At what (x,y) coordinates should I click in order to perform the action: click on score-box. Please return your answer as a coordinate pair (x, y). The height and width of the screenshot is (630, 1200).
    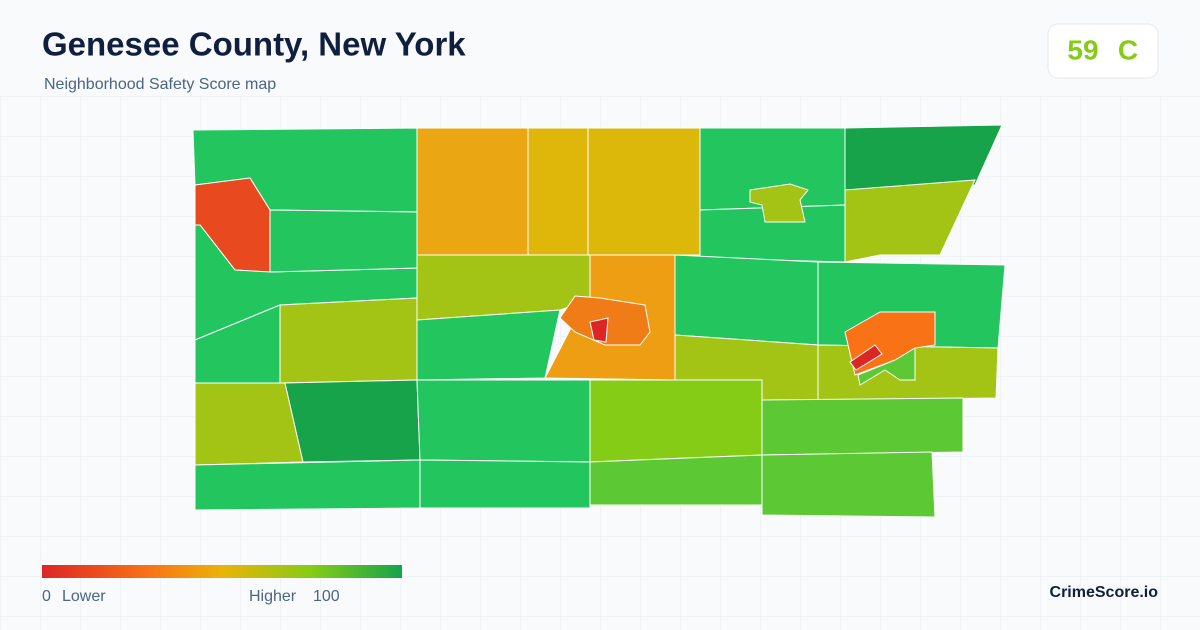
    Looking at the image, I should click on (1103, 51).